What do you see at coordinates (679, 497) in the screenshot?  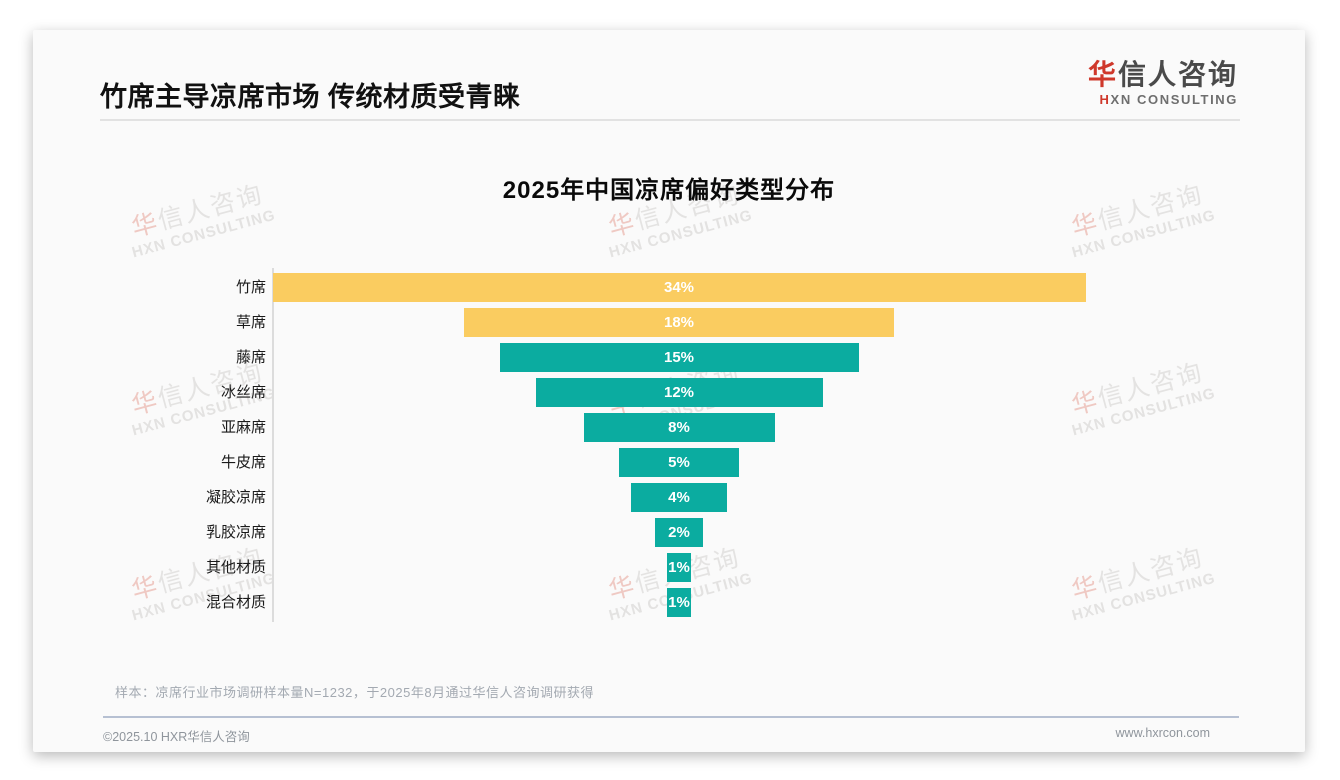 I see `funnel-bar: 4%` at bounding box center [679, 497].